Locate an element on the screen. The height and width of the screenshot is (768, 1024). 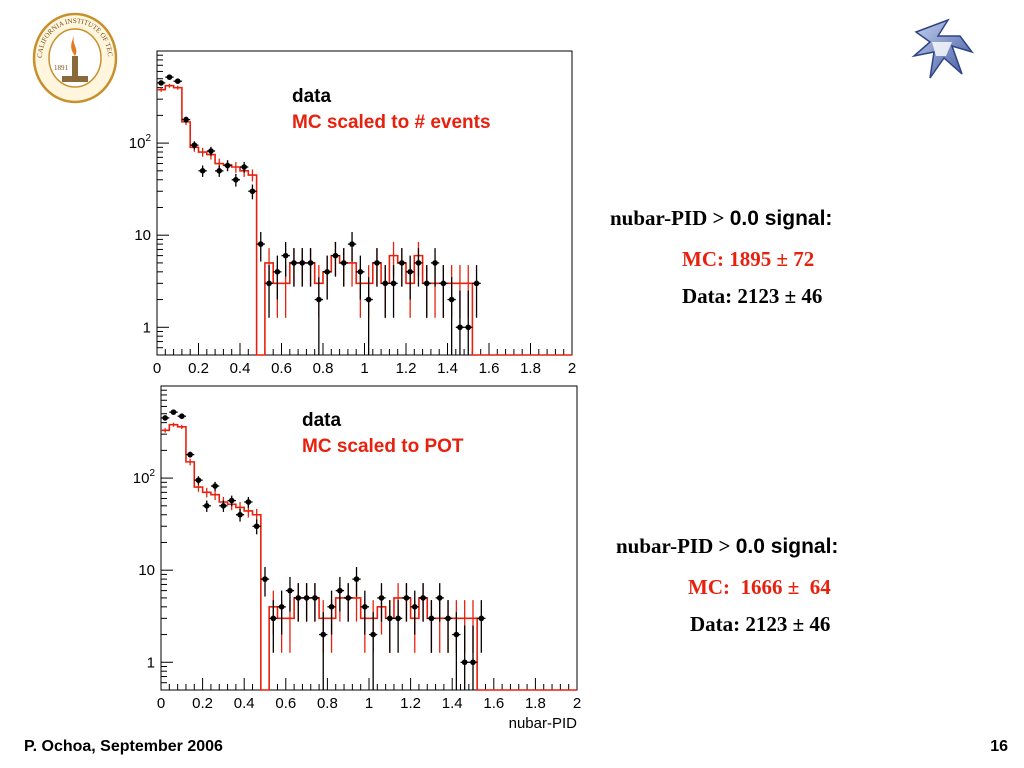
legend-bottom: data MC scaled to POT is located at coordinates (383, 434).